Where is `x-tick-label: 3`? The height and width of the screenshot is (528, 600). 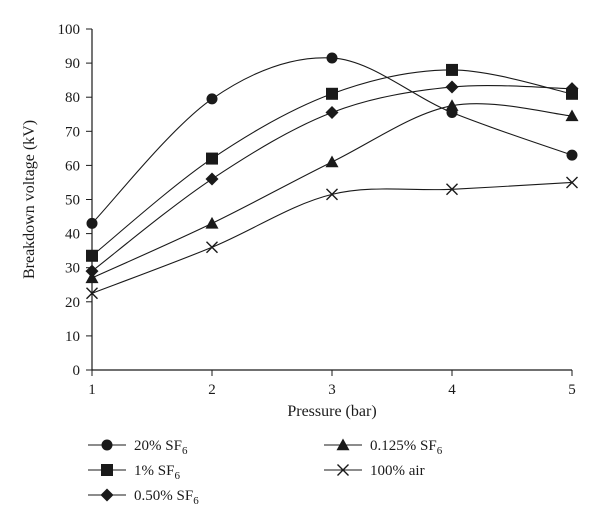 x-tick-label: 3 is located at coordinates (332, 390).